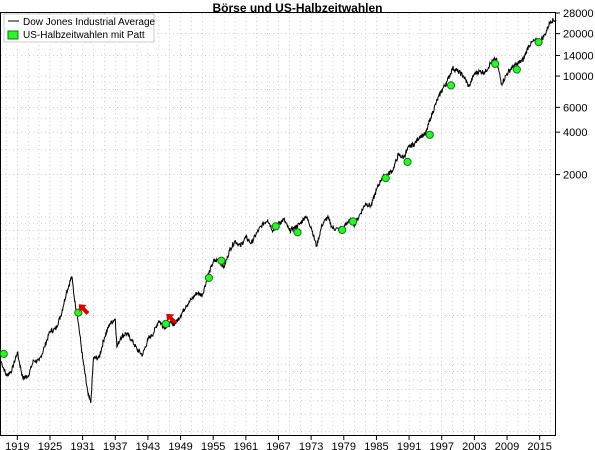  I want to click on x-tick-label: 2003, so click(474, 445).